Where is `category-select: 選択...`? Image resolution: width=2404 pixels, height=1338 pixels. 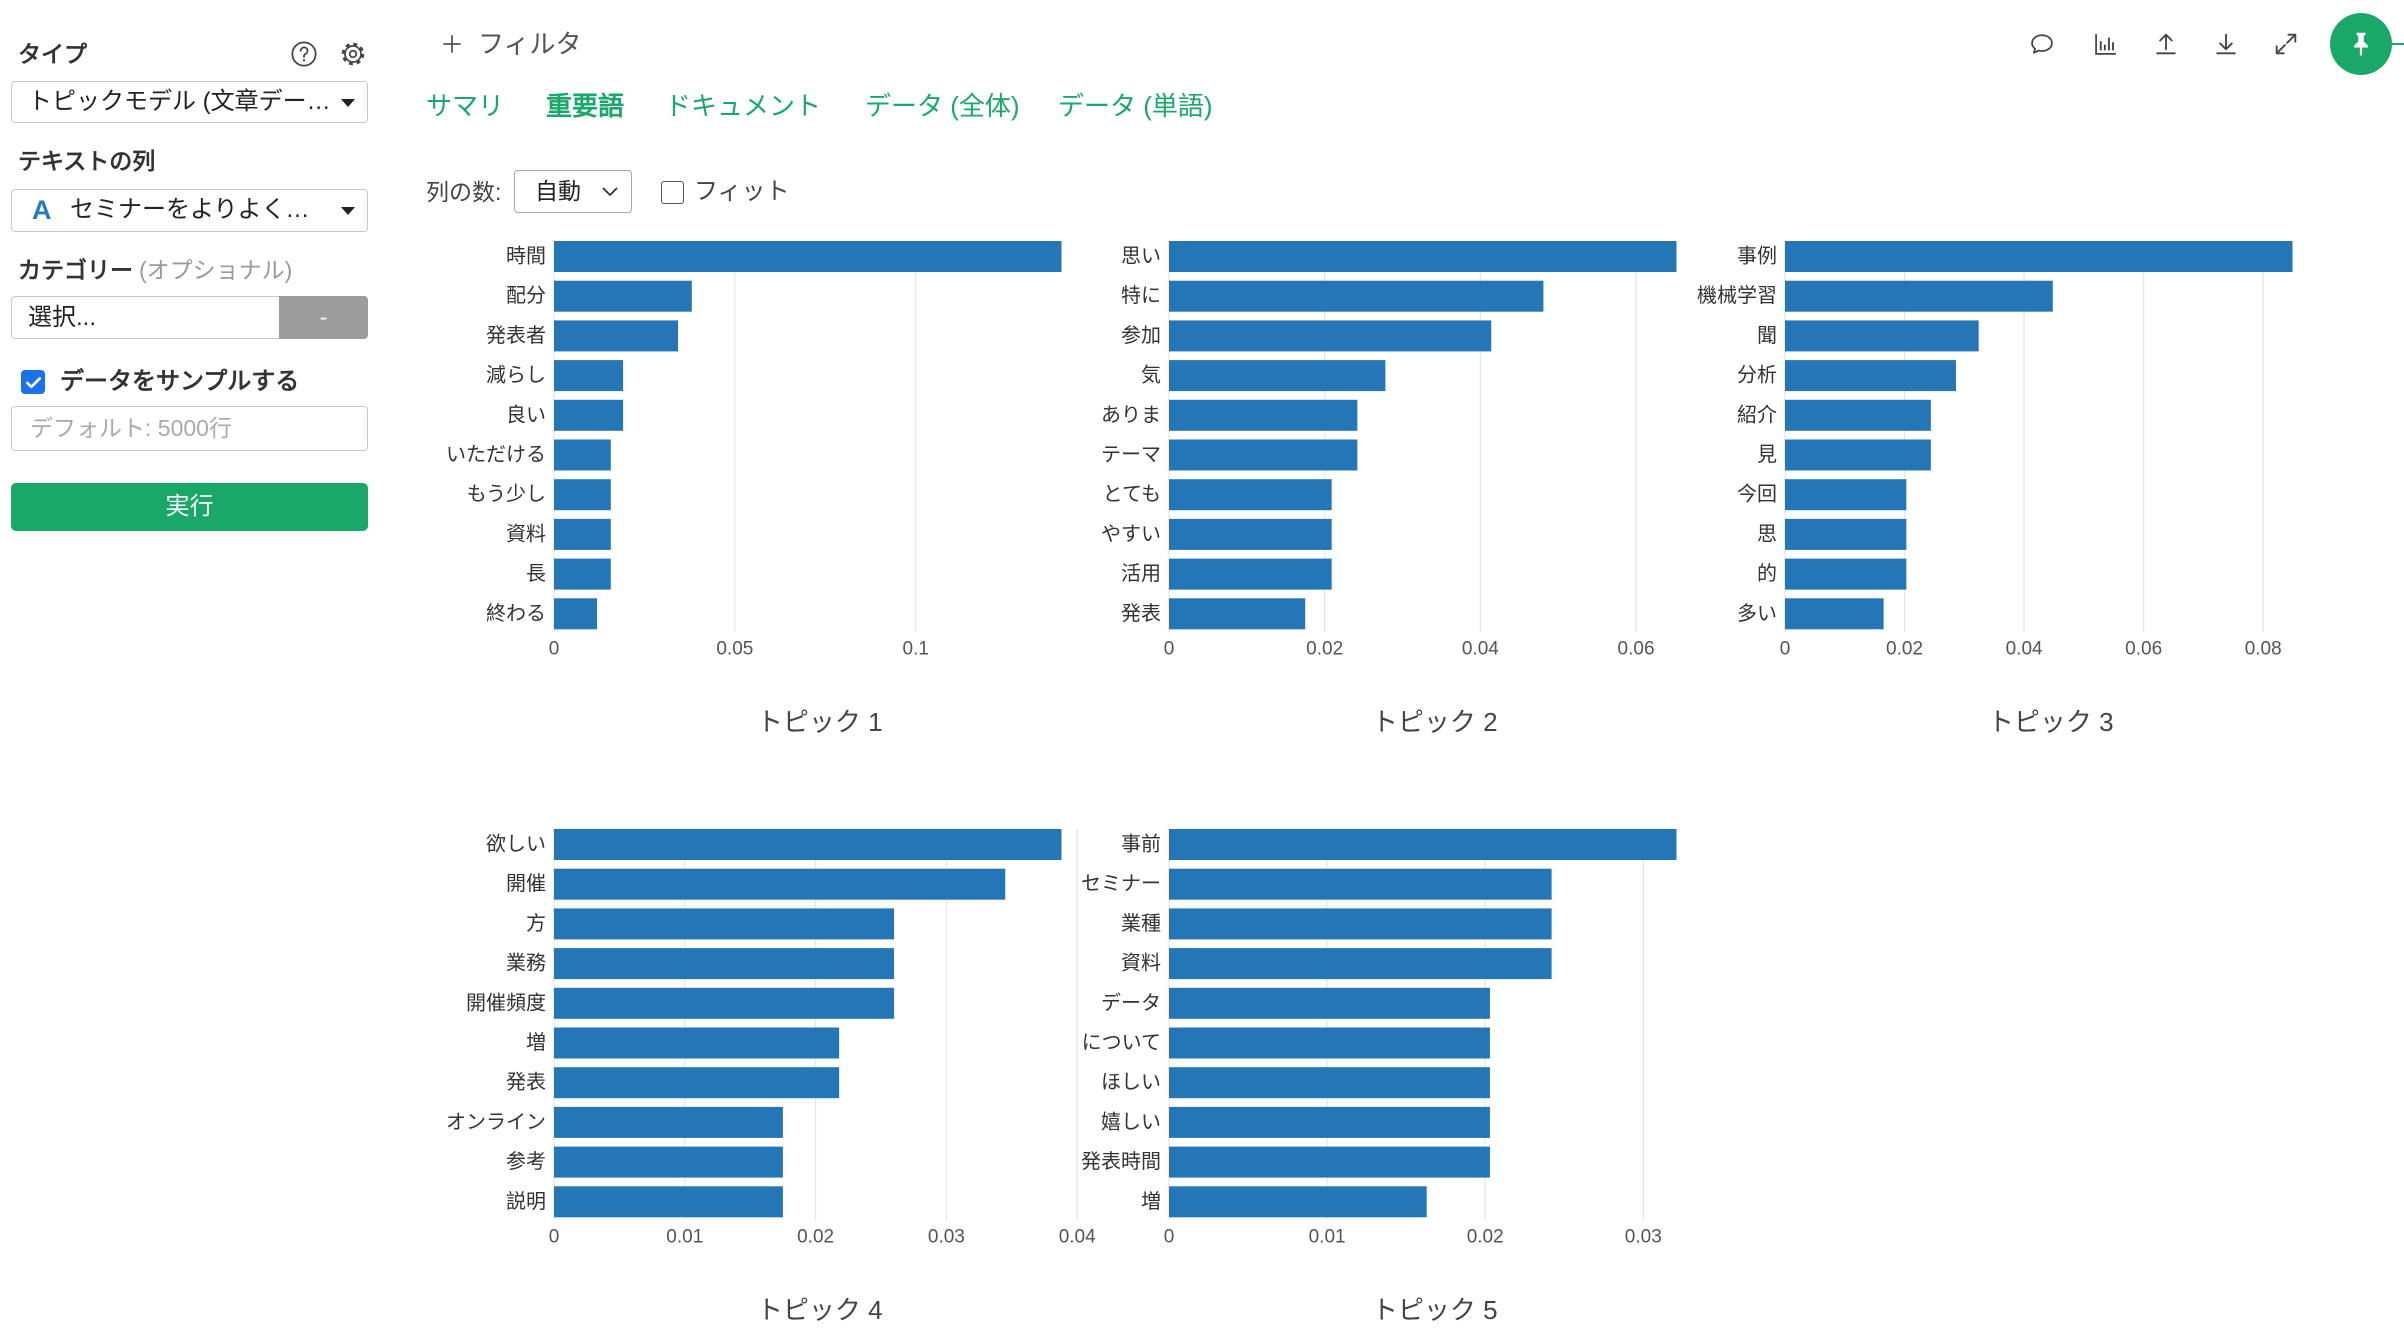
category-select: 選択... is located at coordinates (145, 317).